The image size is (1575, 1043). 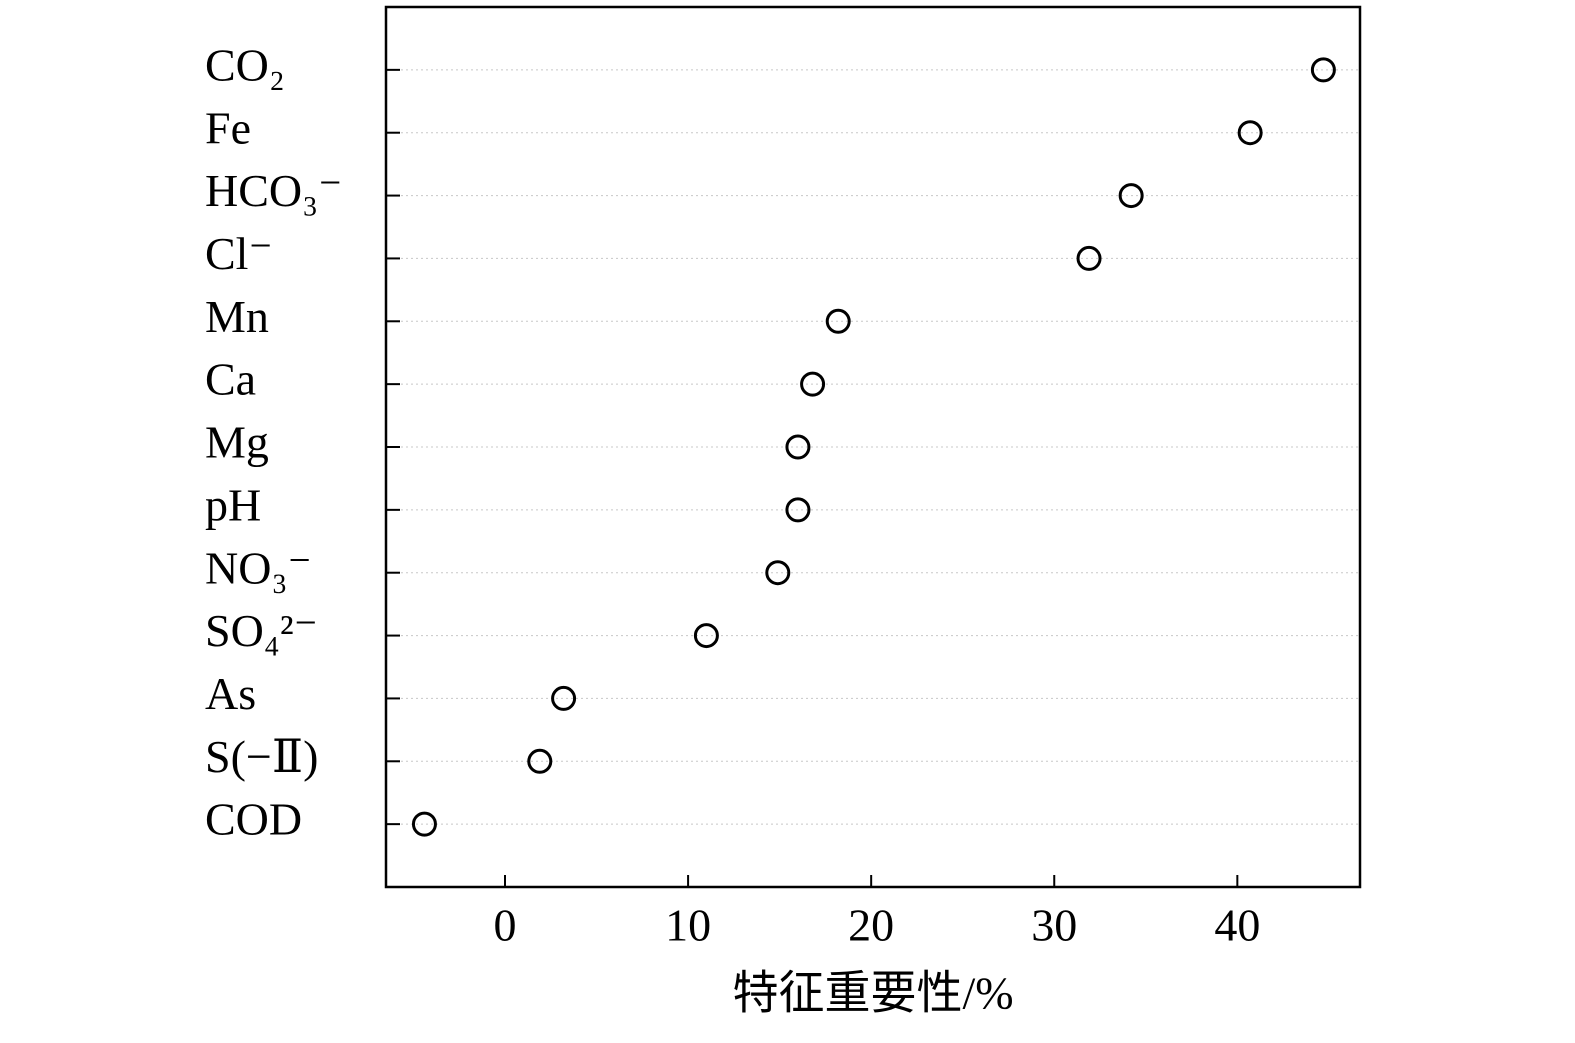 What do you see at coordinates (228, 127) in the screenshot?
I see `y-tick-label: Fe` at bounding box center [228, 127].